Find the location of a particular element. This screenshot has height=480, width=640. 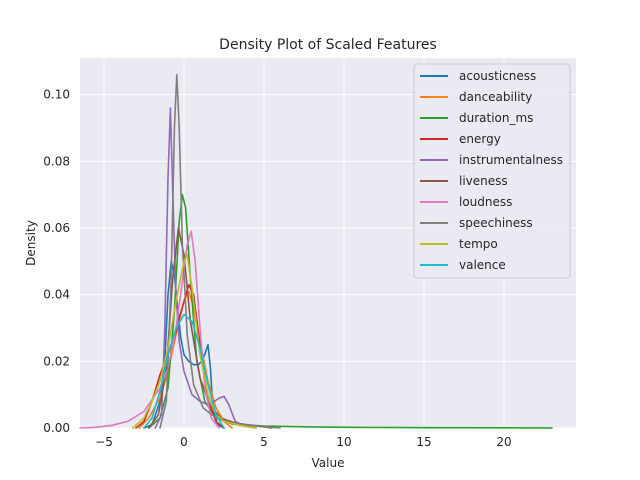

legend-item: danceability is located at coordinates (476, 97).